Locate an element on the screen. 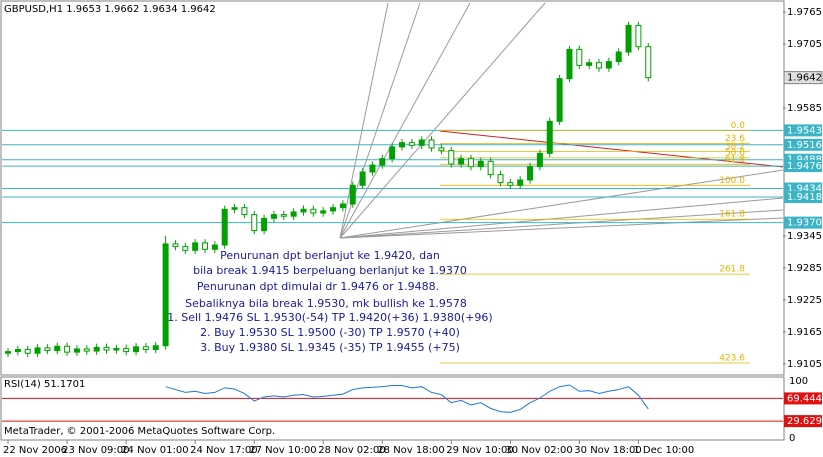  fib-label: 38.2 is located at coordinates (735, 147).